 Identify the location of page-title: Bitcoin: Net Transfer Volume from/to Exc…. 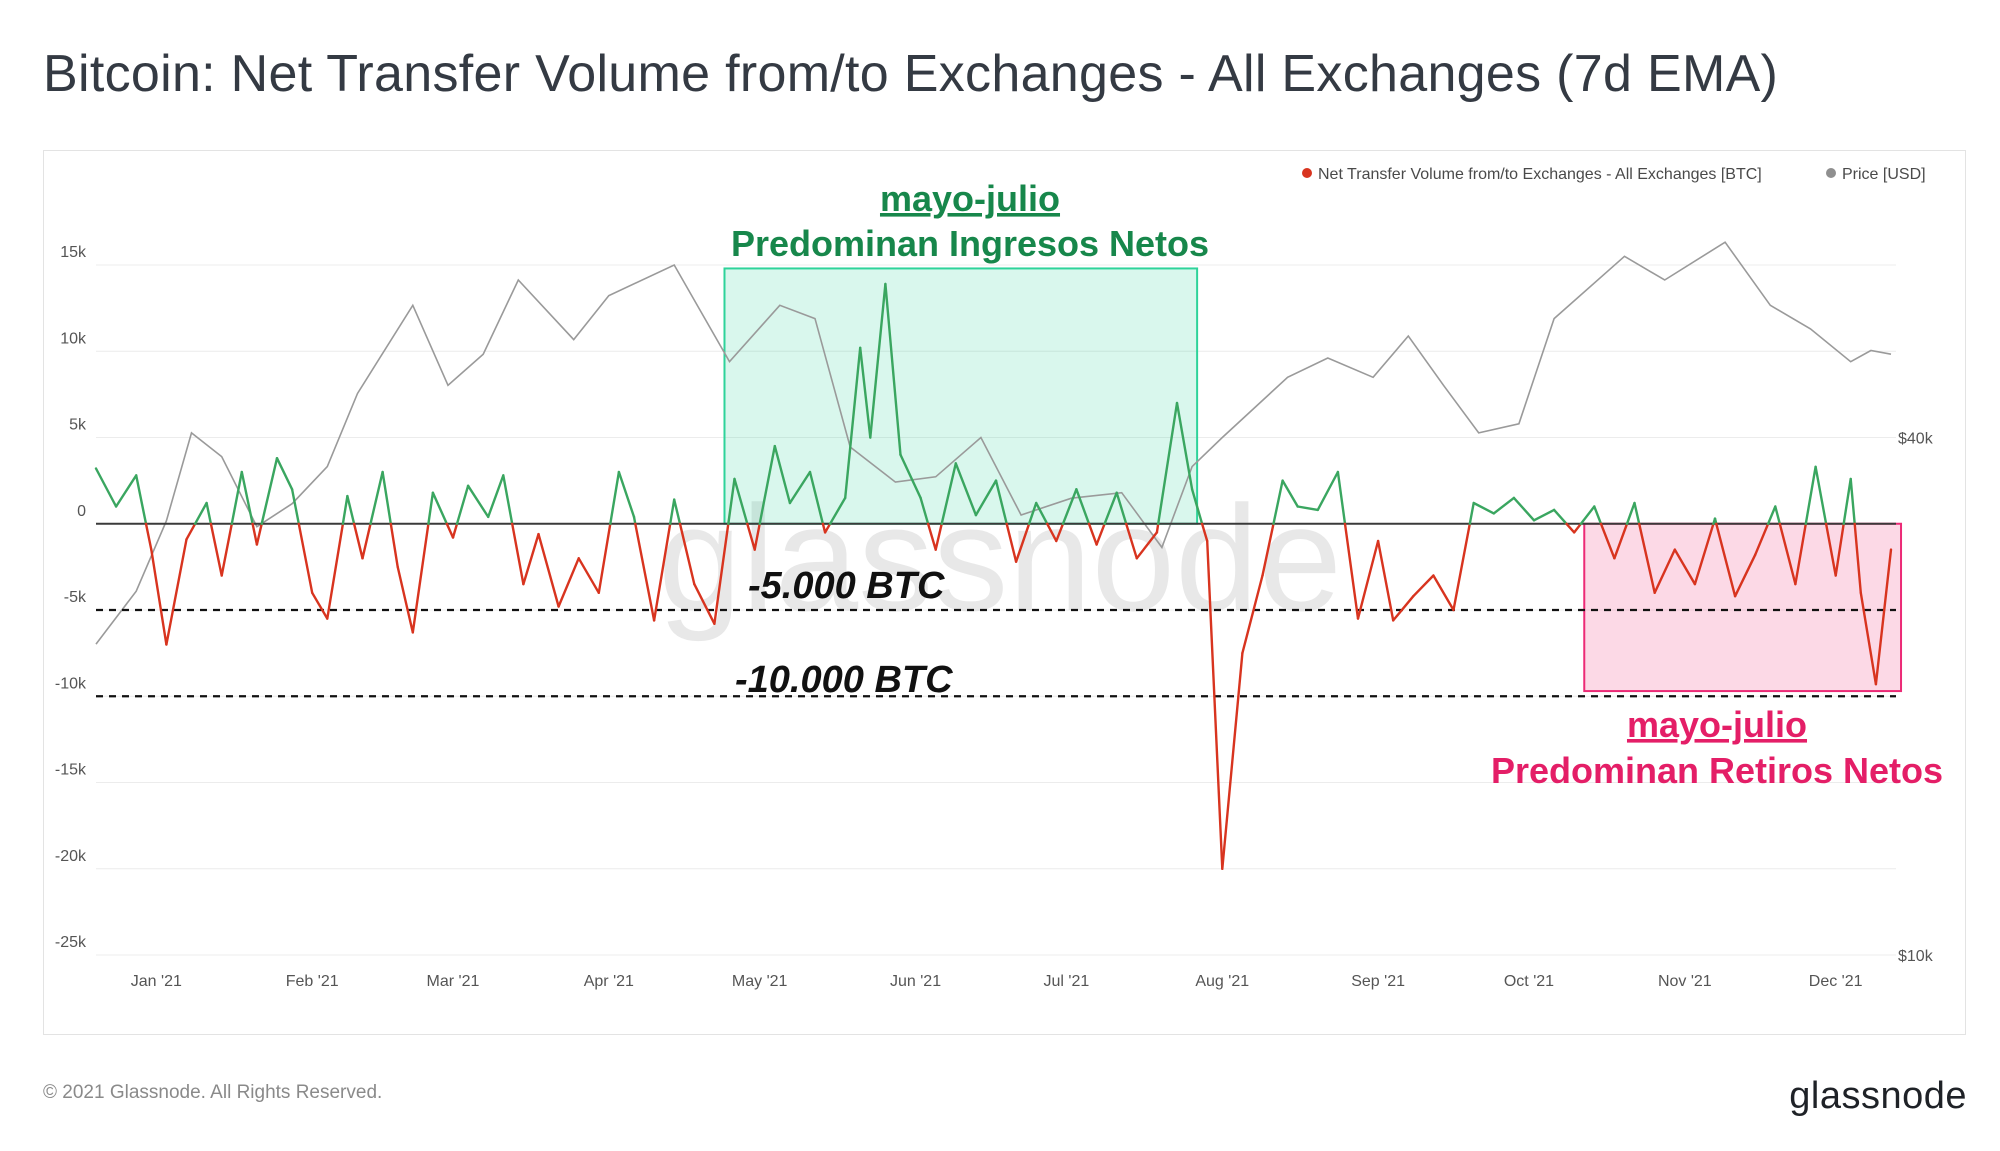
(911, 74).